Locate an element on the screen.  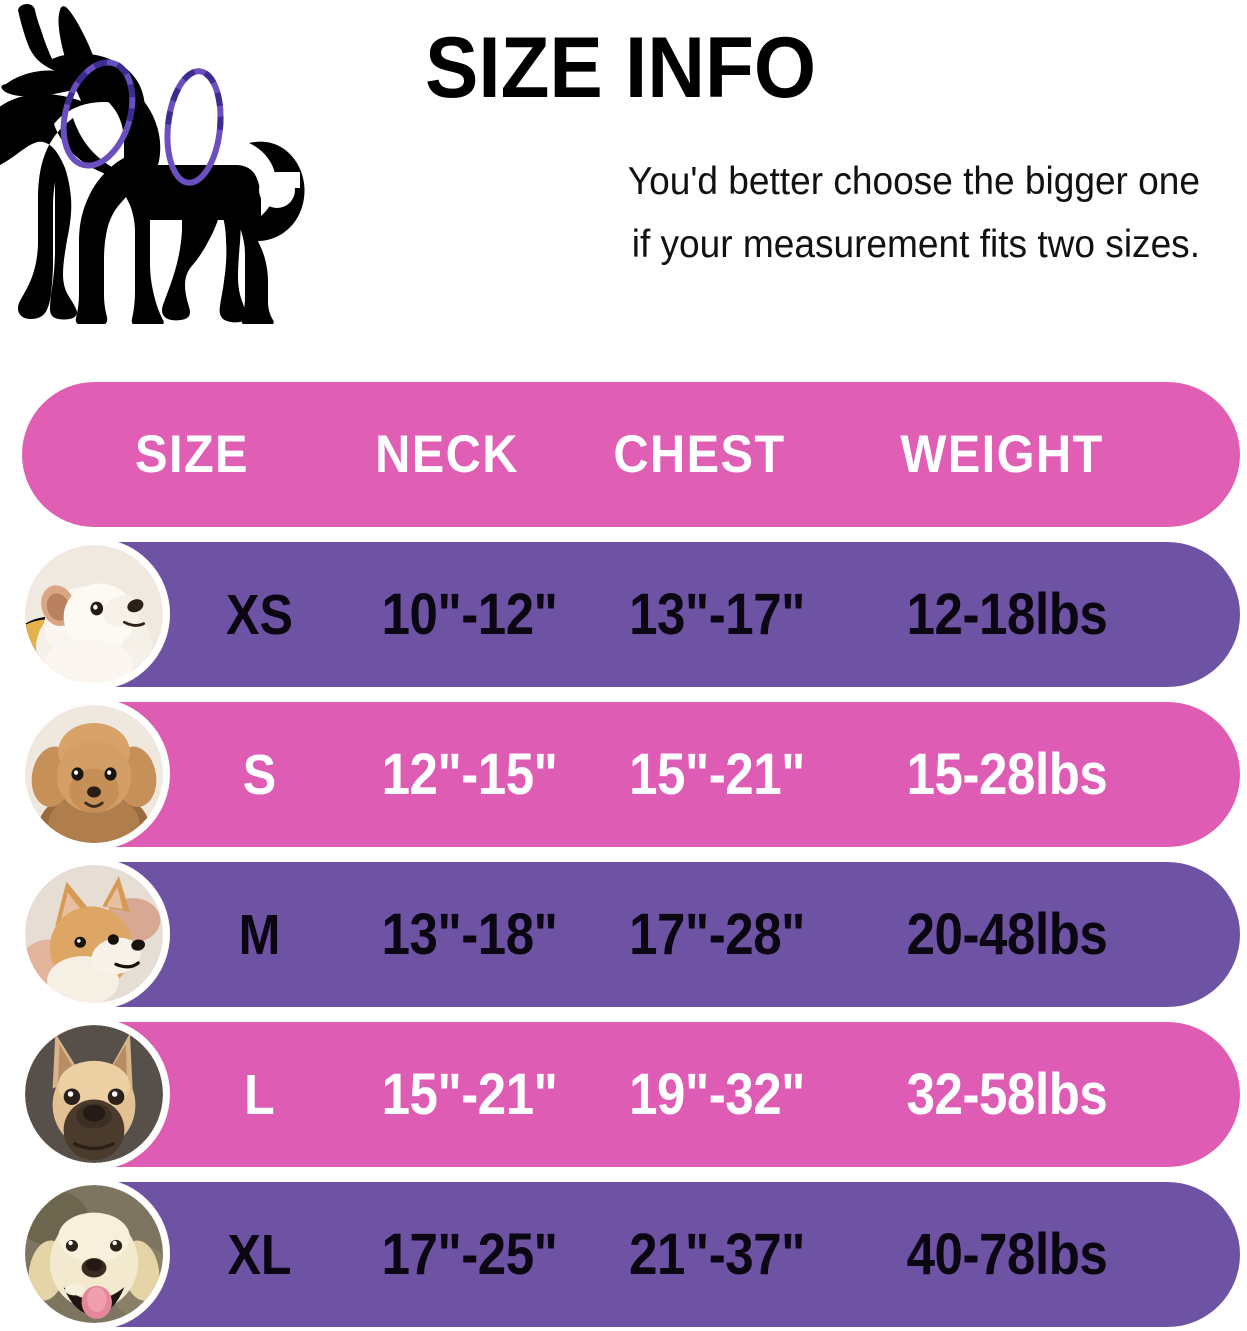
header-row-background is located at coordinates (631, 454).